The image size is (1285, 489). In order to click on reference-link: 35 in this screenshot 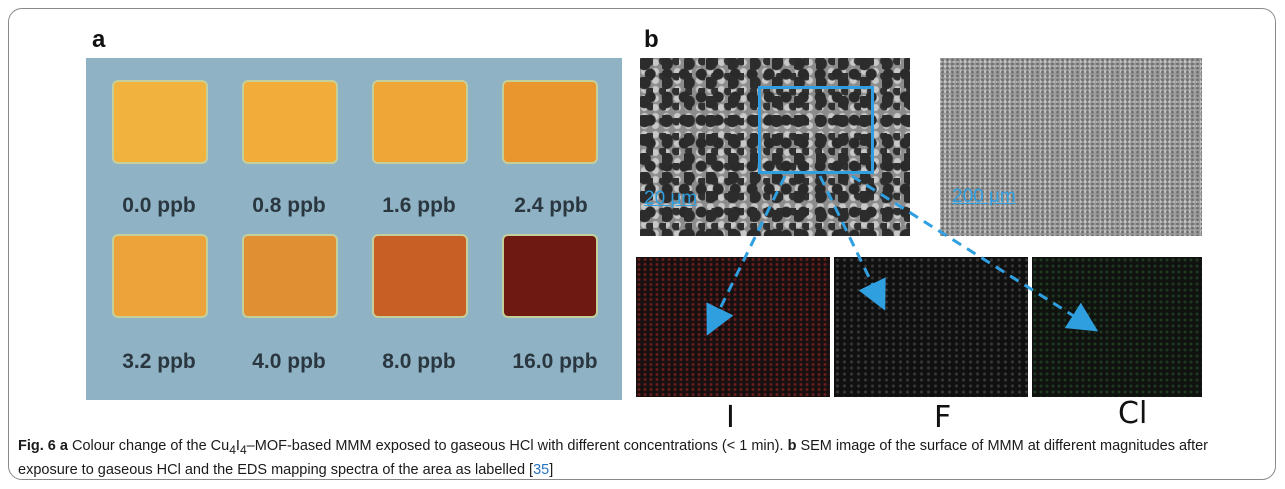, I will do `click(541, 469)`.